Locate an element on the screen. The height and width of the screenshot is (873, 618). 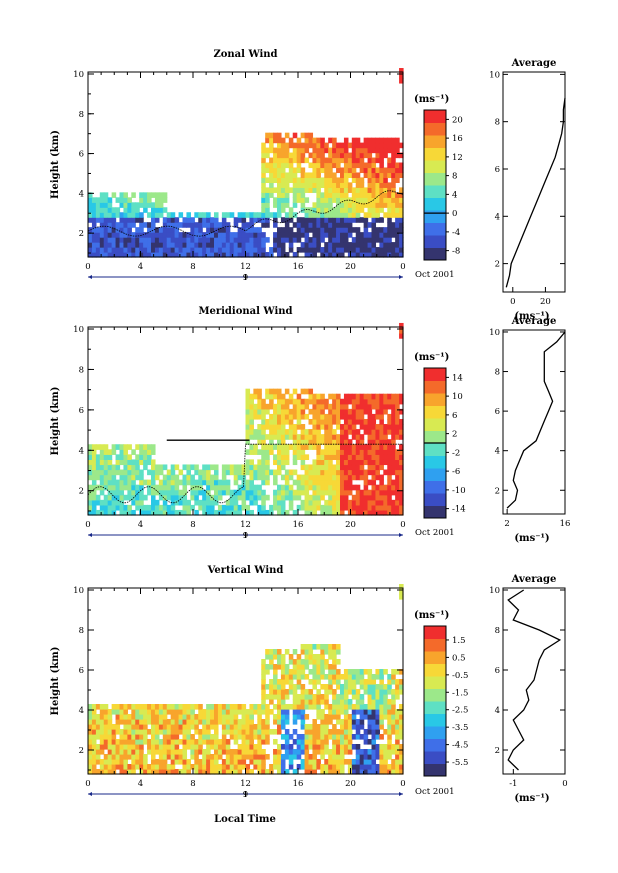
date-label: Oct 2001 is located at coordinates (434, 792).